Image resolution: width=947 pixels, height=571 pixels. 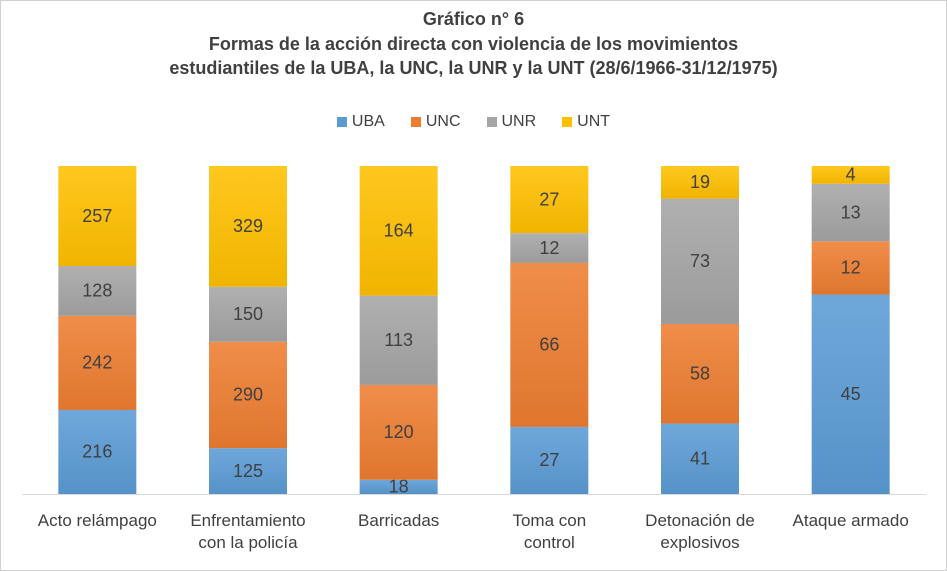 I want to click on data-label-unc-1: 290, so click(x=248, y=395).